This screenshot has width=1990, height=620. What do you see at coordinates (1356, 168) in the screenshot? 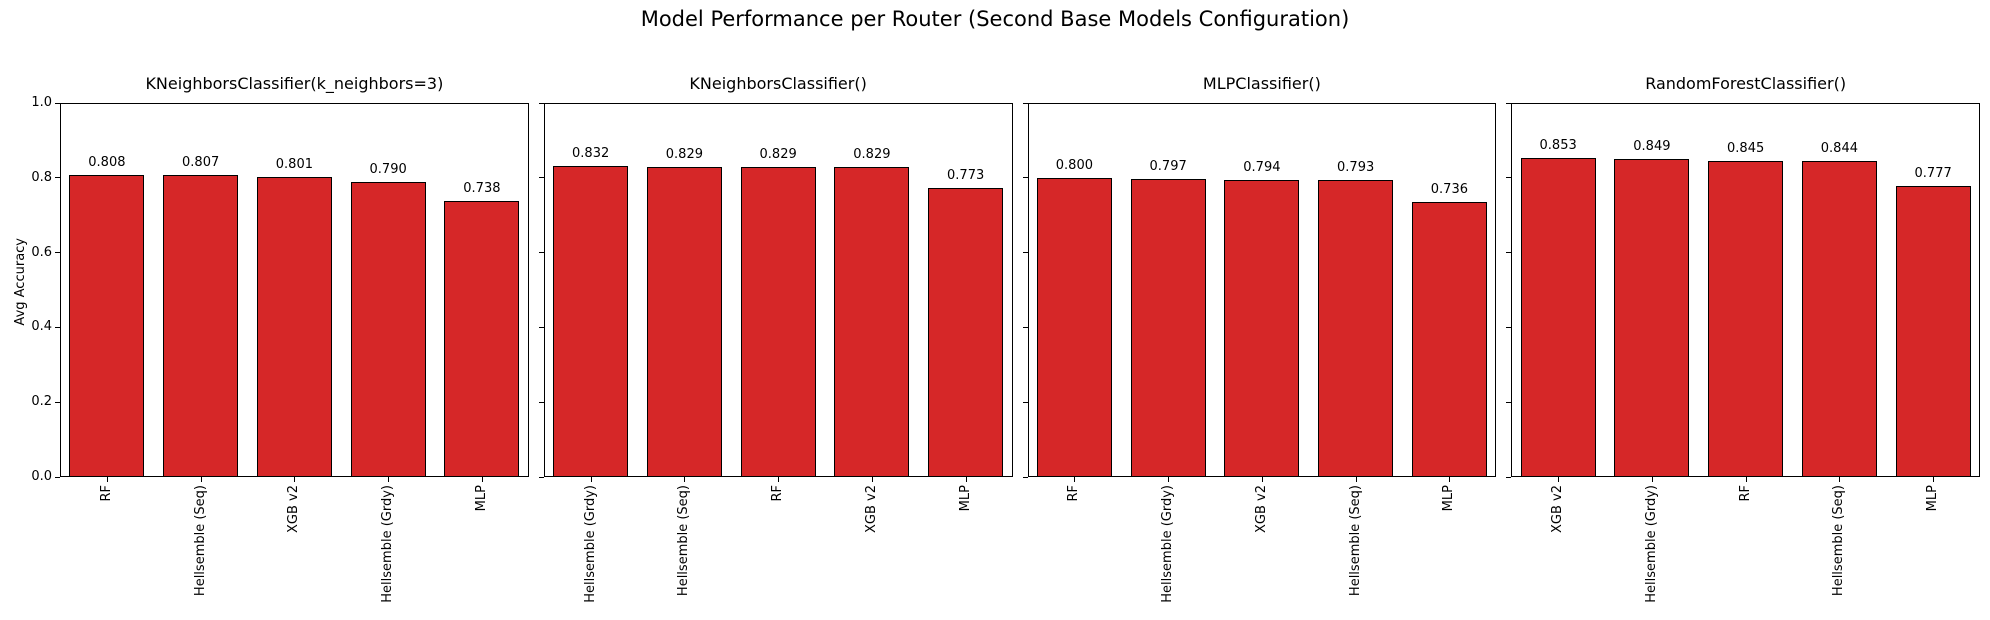
I see `bar-value-label: 0.793` at bounding box center [1356, 168].